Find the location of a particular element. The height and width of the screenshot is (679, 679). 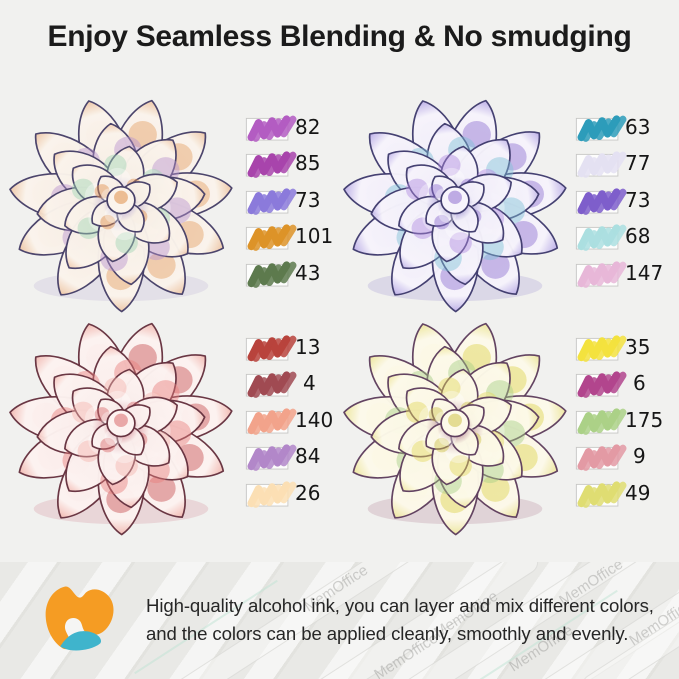

marker-swatch-row: 84 is located at coordinates (301, 457).